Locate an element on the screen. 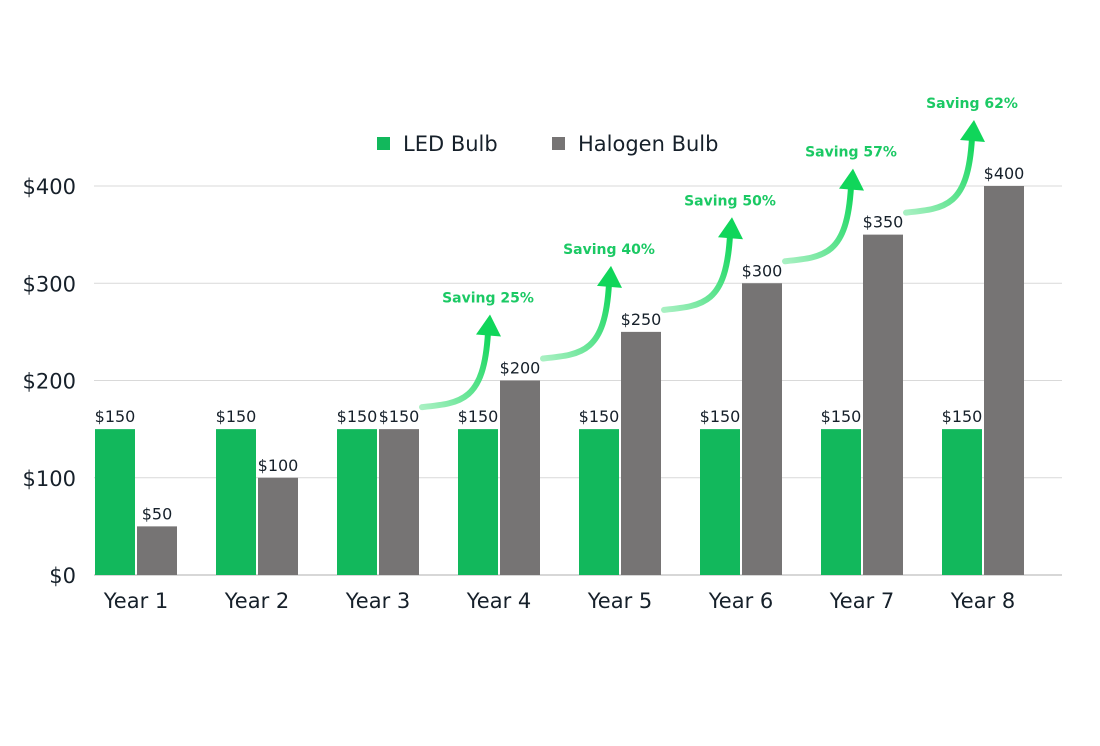 The image size is (1100, 746). saving-annotation: Saving 62% is located at coordinates (972, 104).